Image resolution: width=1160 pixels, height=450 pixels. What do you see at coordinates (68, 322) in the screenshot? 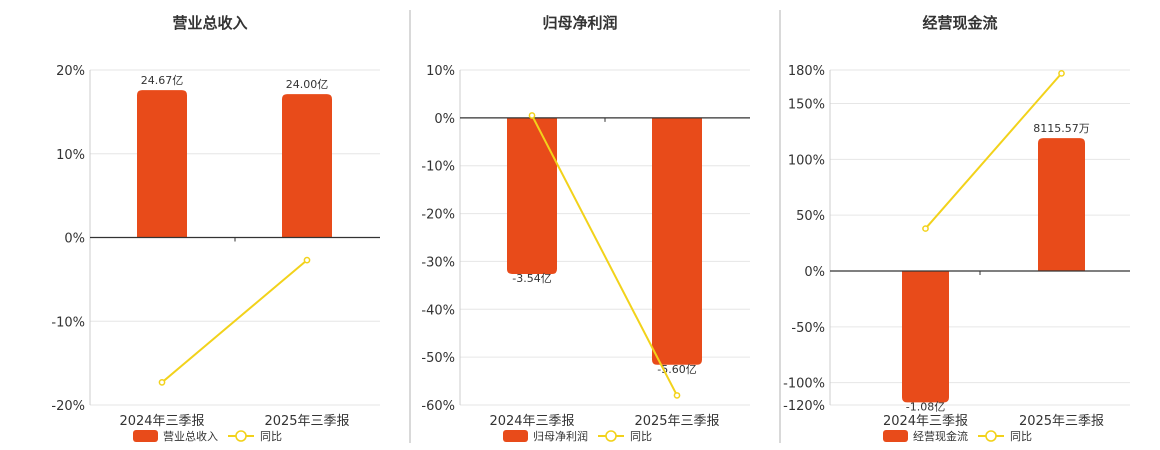
I see `chart1-y-tick-label: -10%` at bounding box center [68, 322].